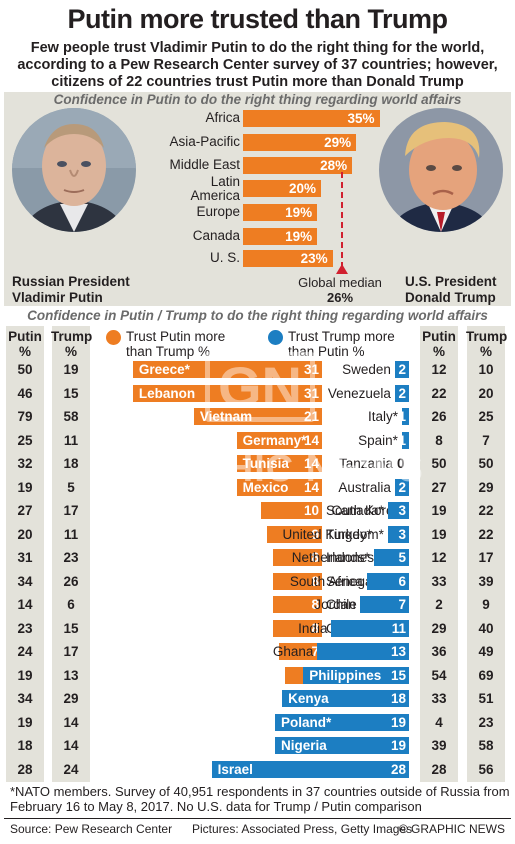 The height and width of the screenshot is (844, 515). What do you see at coordinates (338, 142) in the screenshot?
I see `region-value: 29%` at bounding box center [338, 142].